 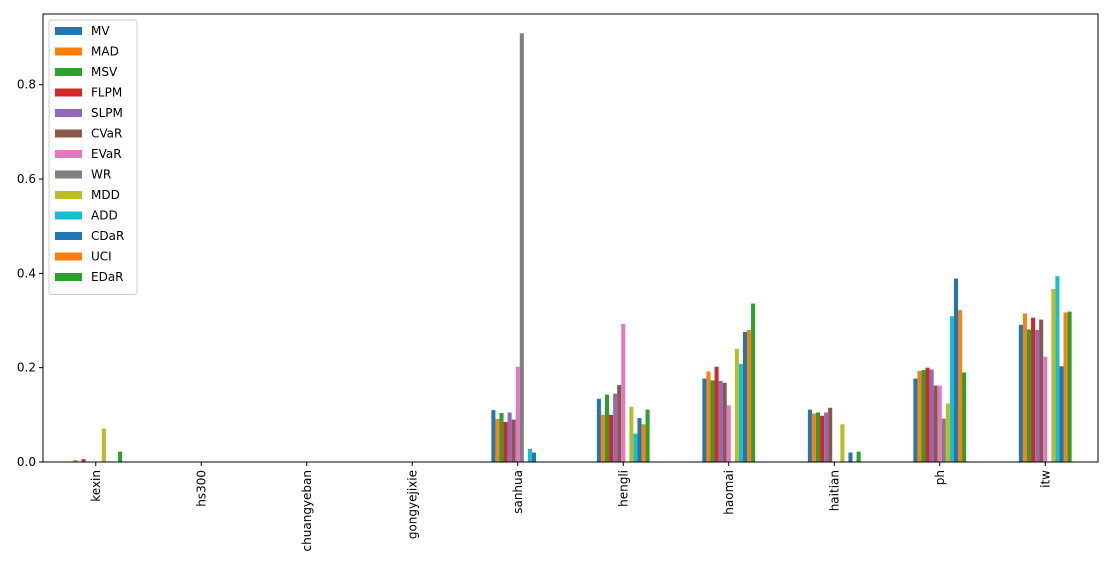 I want to click on bar-msv-ph, so click(x=923, y=416).